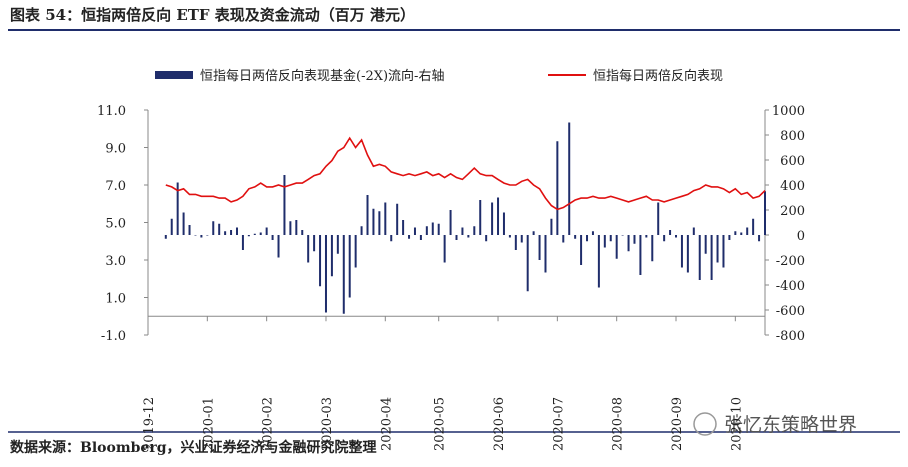 This screenshot has height=467, width=908. I want to click on x-tick-label: 2020-01, so click(208, 424).